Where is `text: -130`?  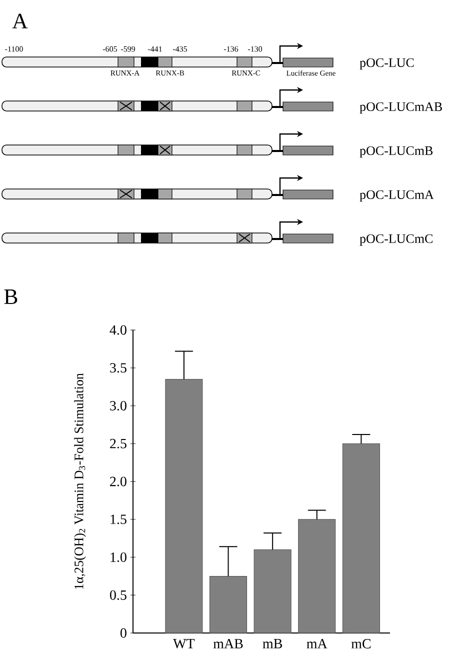
text: -130 is located at coordinates (255, 49).